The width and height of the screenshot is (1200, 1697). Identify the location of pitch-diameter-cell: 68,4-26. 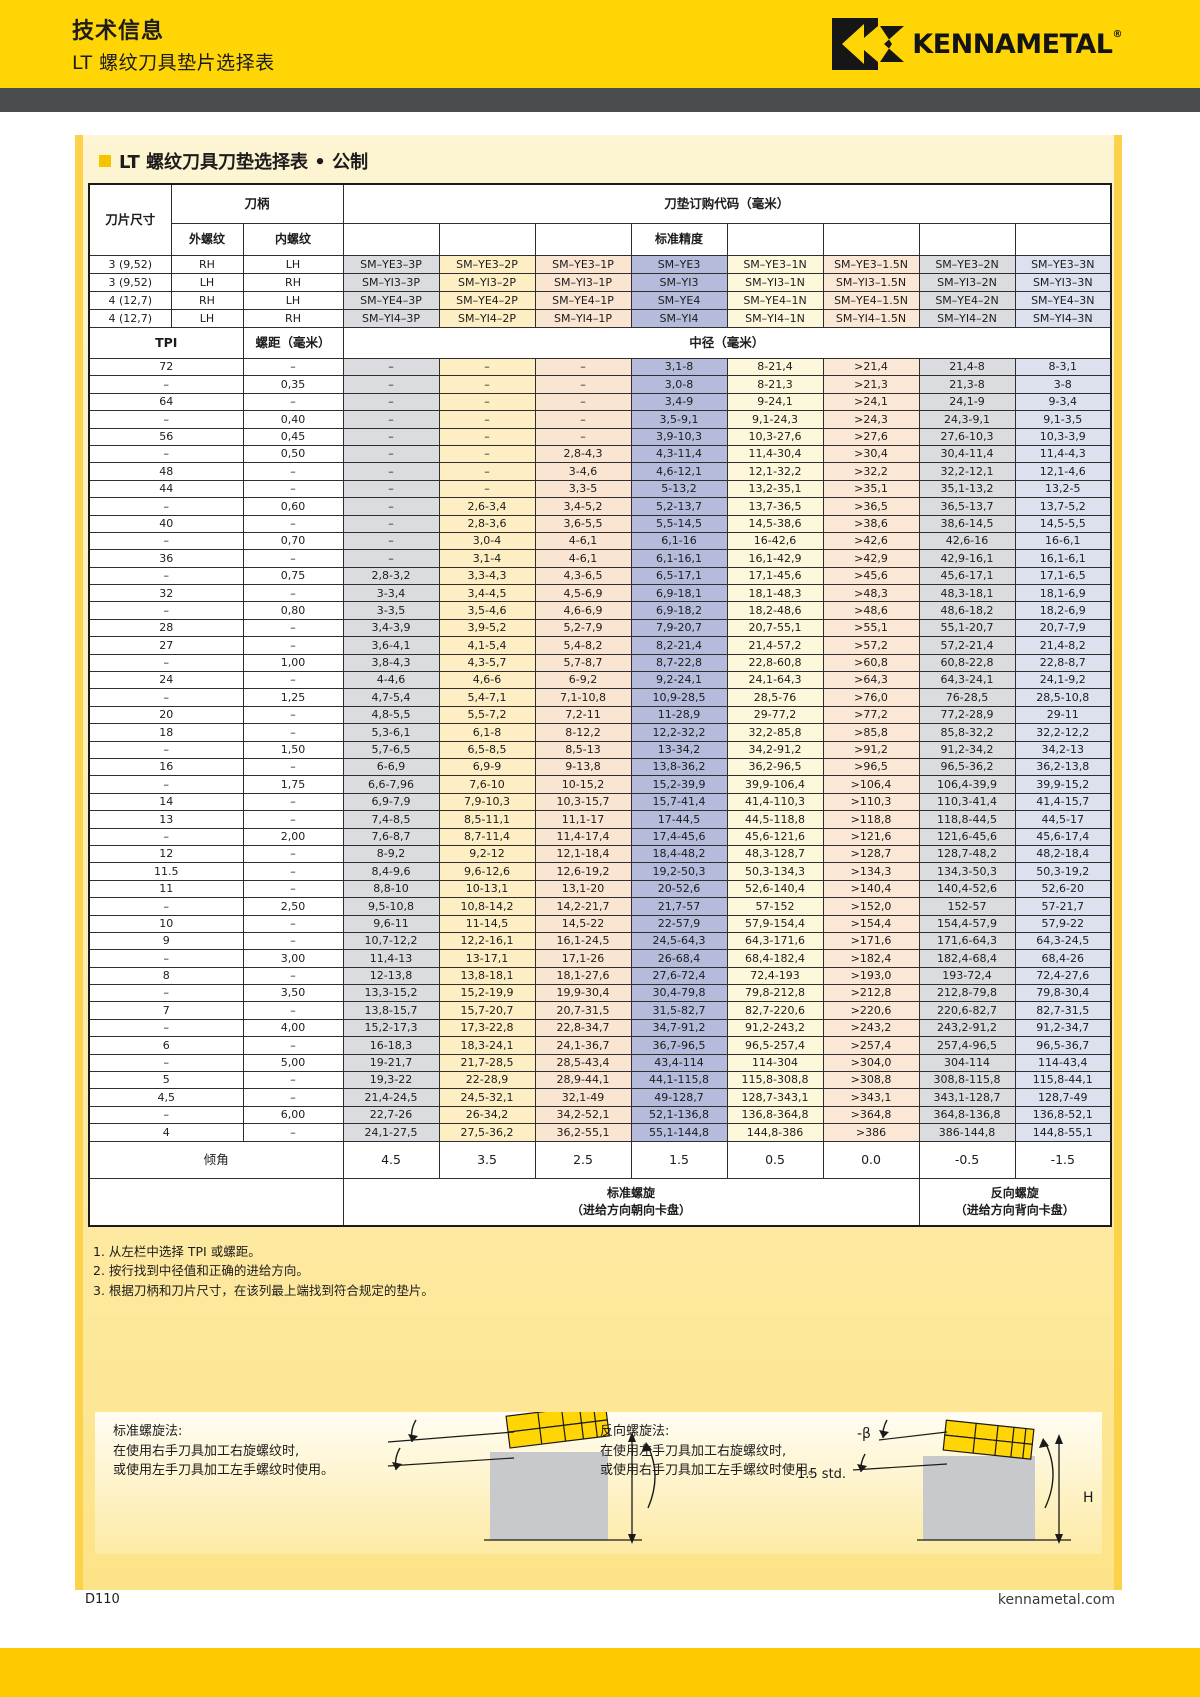
(1063, 958).